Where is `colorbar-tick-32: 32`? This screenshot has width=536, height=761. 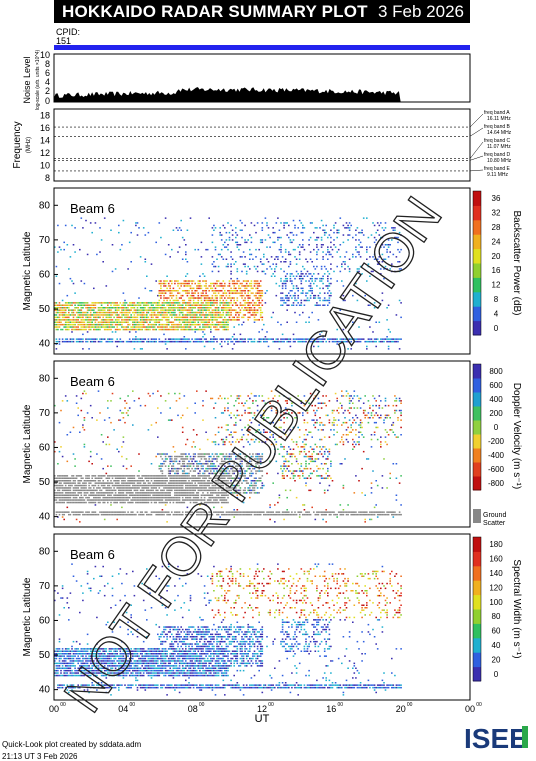
colorbar-tick-32: 32 is located at coordinates (496, 213).